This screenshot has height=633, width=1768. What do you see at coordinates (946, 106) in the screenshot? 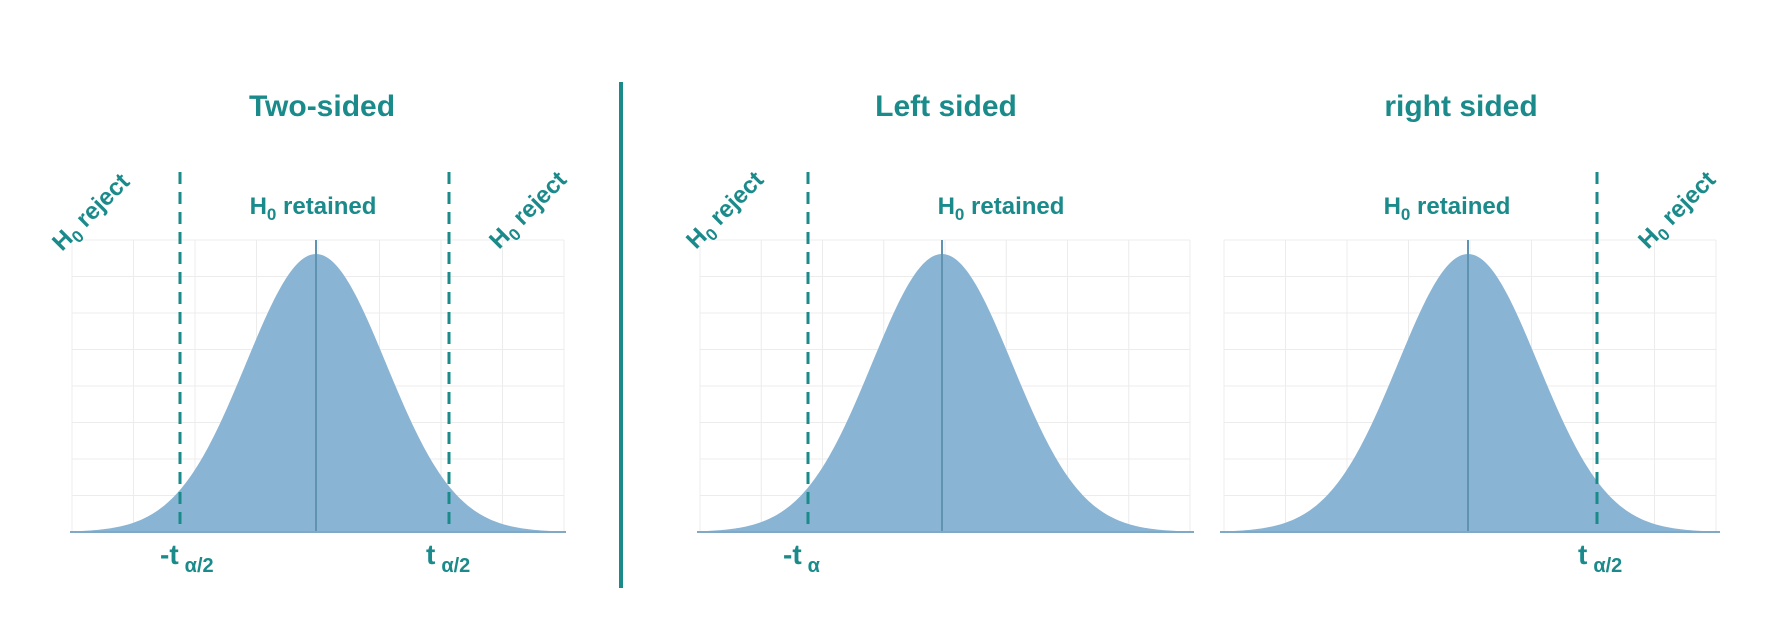
I see `panel-title: Left sided` at bounding box center [946, 106].